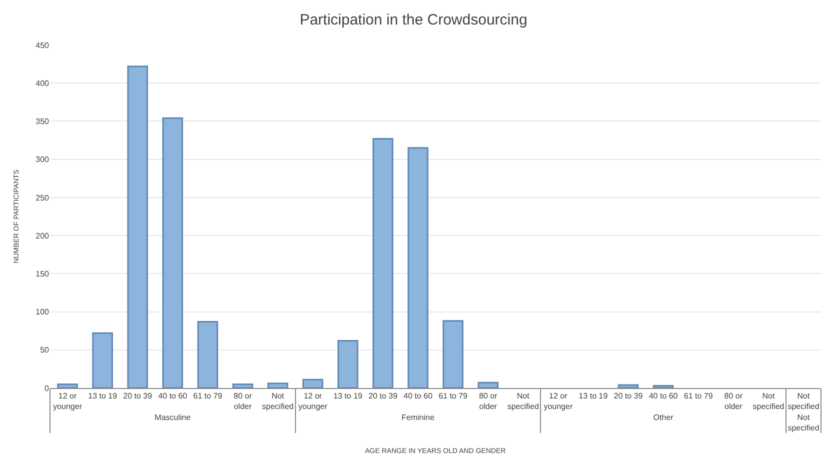 The height and width of the screenshot is (468, 827). Describe the element at coordinates (418, 417) in the screenshot. I see `category-label: Feminine` at that location.